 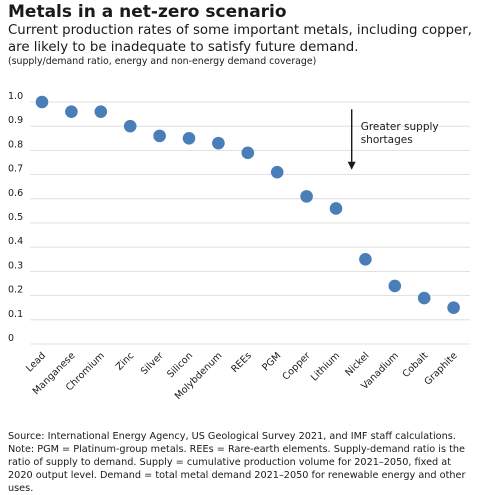 I want to click on data-point-lithium, so click(x=336, y=208).